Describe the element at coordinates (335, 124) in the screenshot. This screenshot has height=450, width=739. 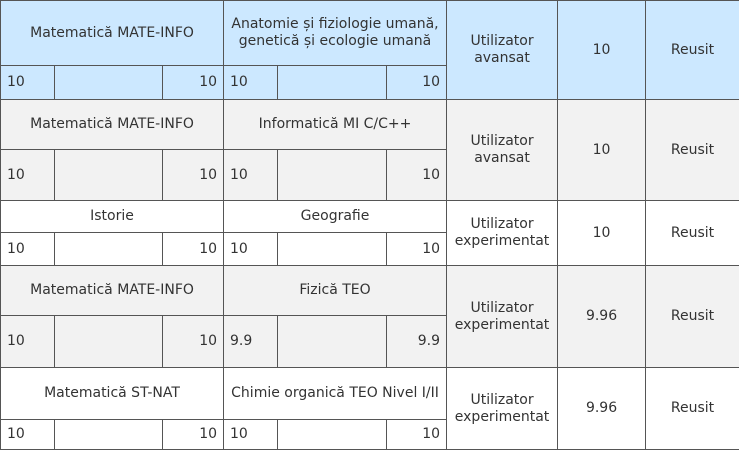
I see `subject-2-name: Informatică MI C/C++` at that location.